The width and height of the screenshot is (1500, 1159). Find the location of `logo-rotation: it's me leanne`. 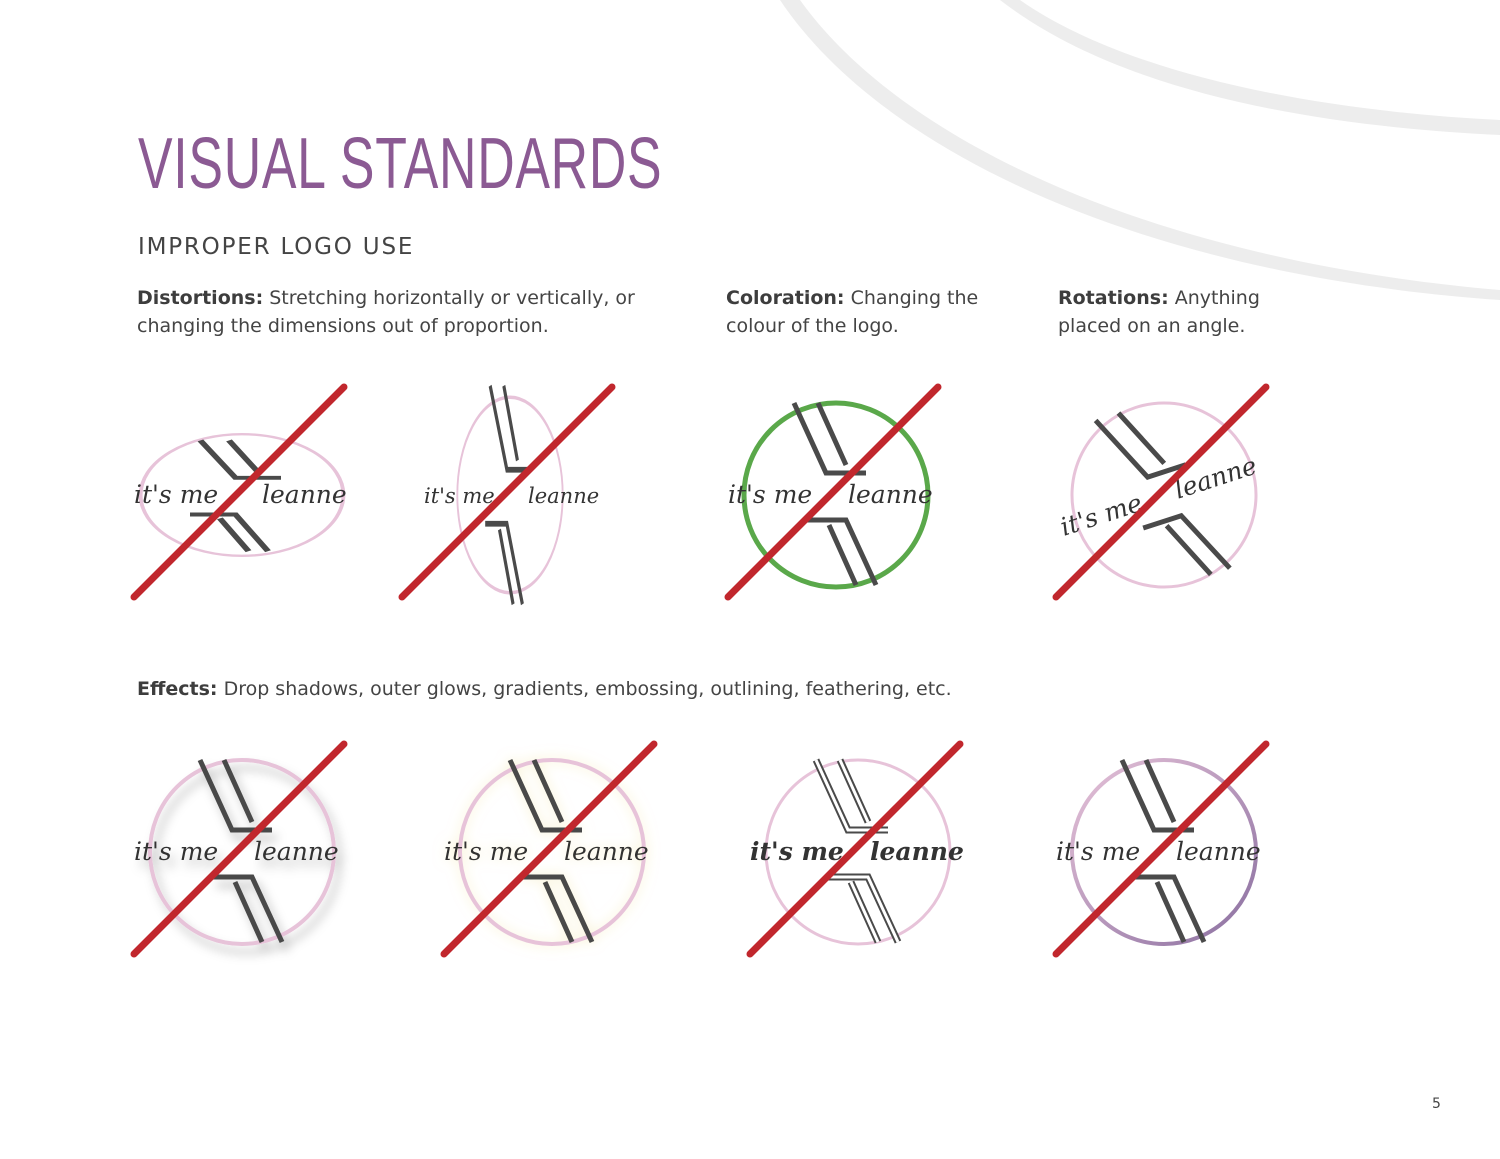

logo-rotation: it's me leanne is located at coordinates (1161, 492).